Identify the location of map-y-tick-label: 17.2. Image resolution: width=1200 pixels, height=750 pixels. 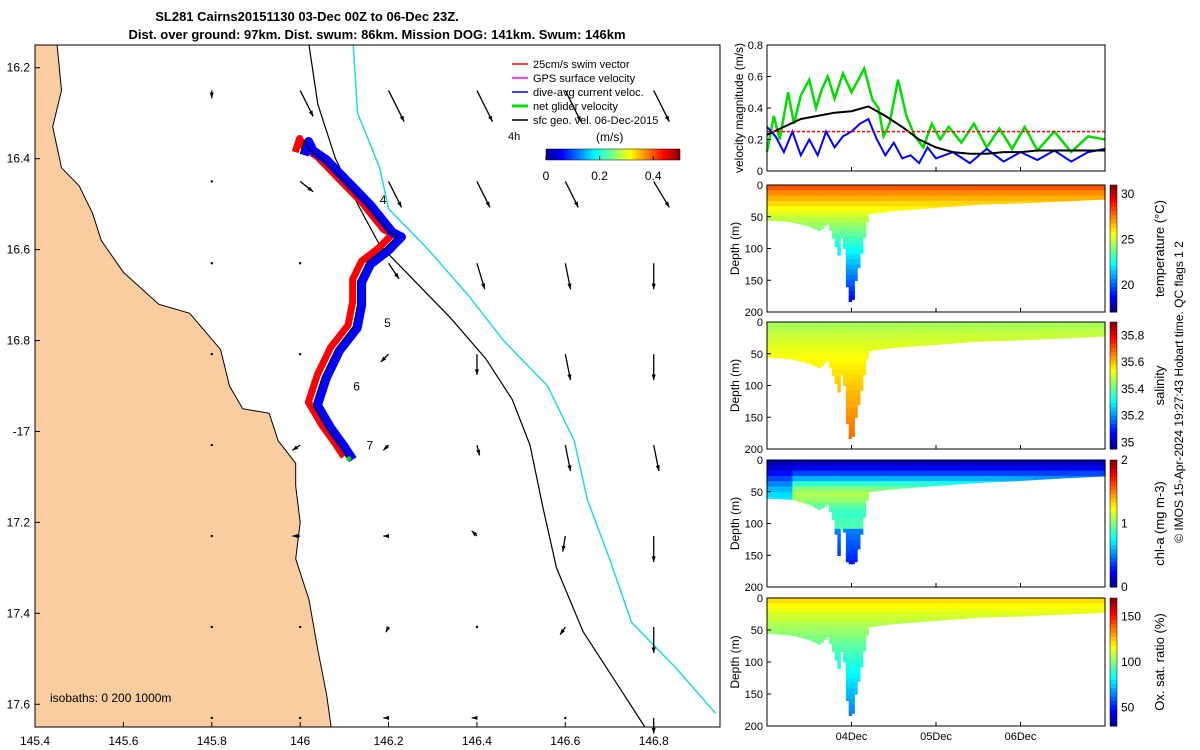
(19, 522).